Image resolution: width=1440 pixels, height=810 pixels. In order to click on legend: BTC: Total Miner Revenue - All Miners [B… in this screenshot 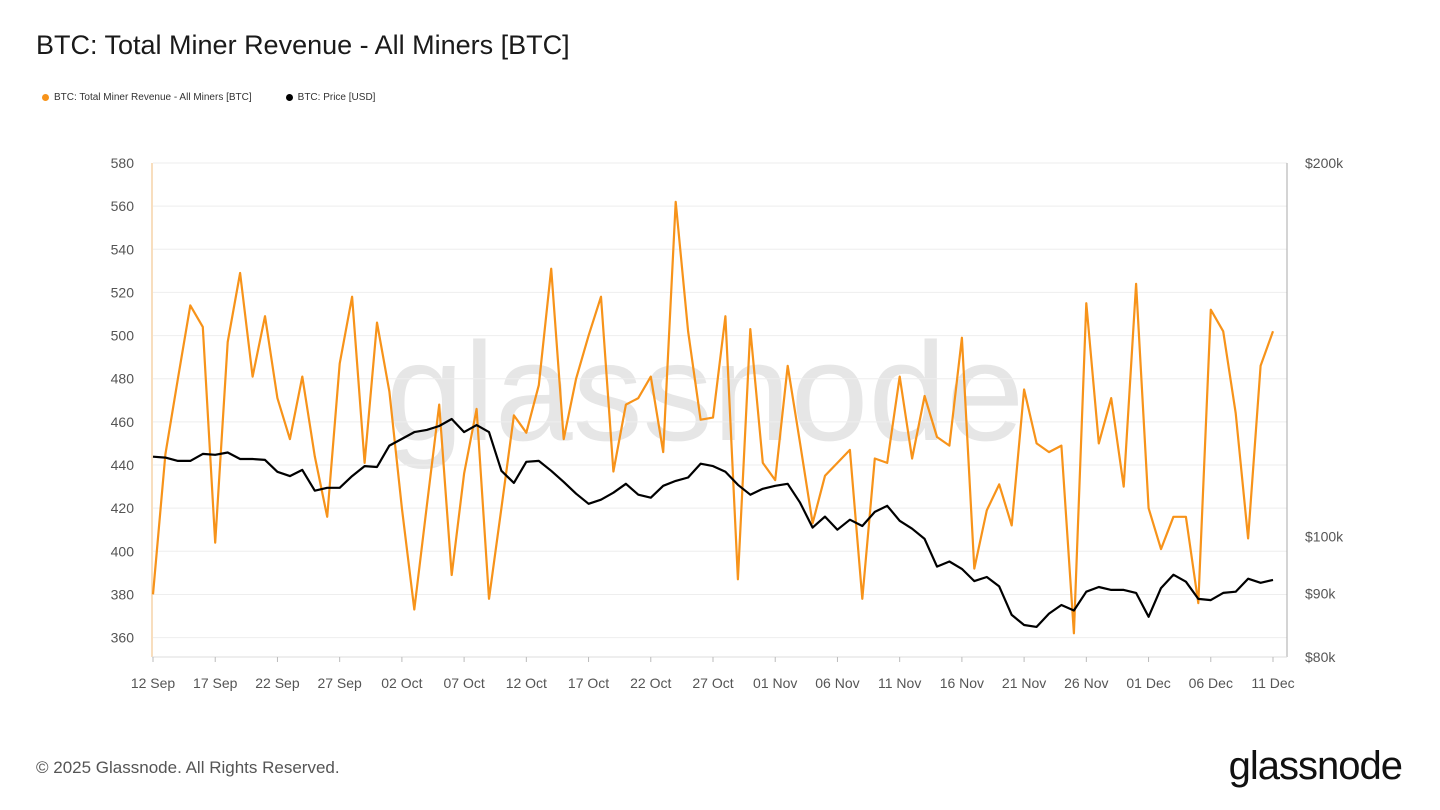, I will do `click(208, 97)`.